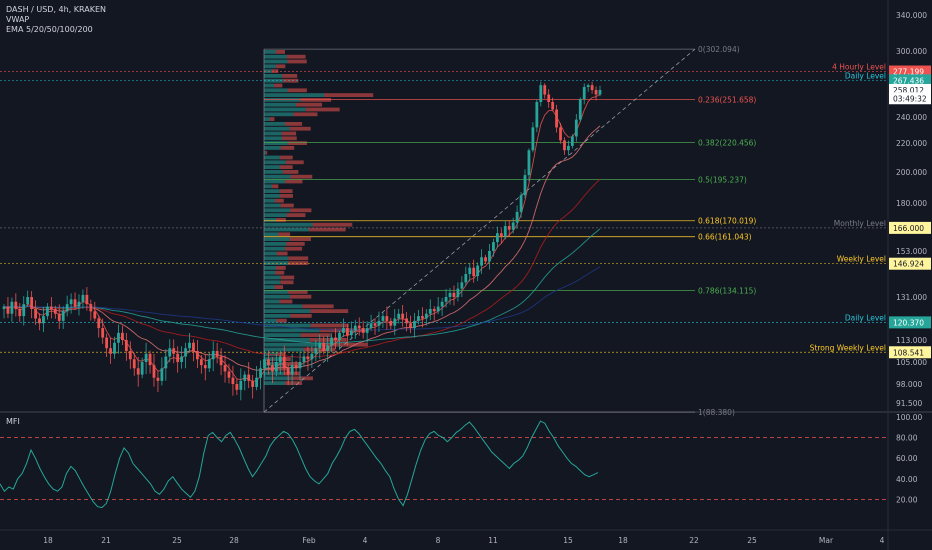 The height and width of the screenshot is (550, 932). I want to click on y-axis-tick-label: 105.000, so click(911, 362).